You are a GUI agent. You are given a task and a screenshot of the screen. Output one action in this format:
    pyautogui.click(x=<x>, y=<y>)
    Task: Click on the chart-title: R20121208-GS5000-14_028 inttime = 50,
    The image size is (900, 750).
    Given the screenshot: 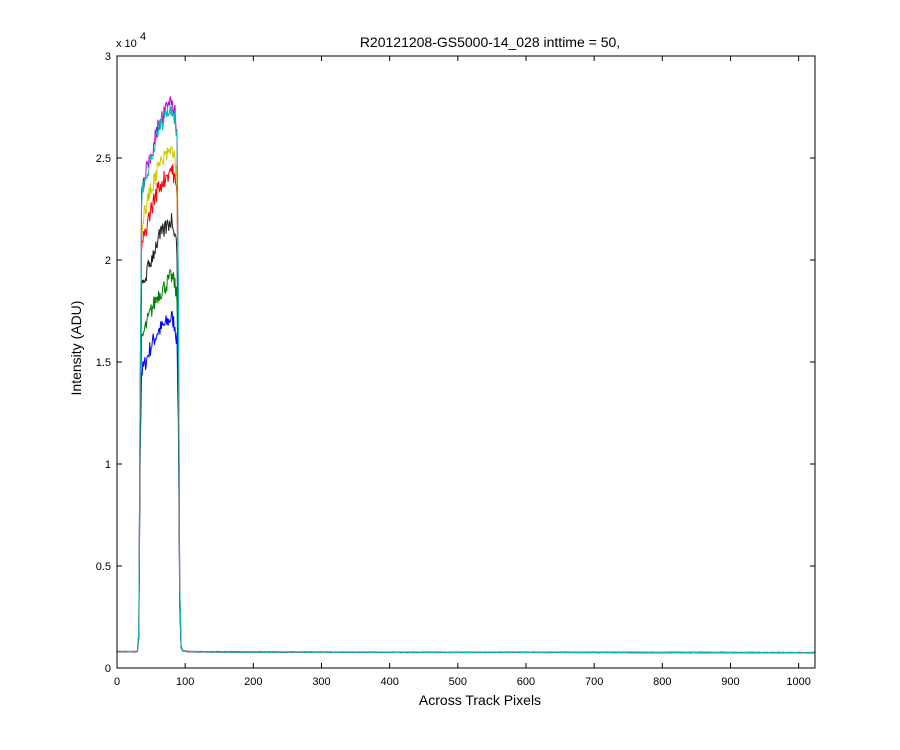 What is the action you would take?
    pyautogui.click(x=490, y=42)
    